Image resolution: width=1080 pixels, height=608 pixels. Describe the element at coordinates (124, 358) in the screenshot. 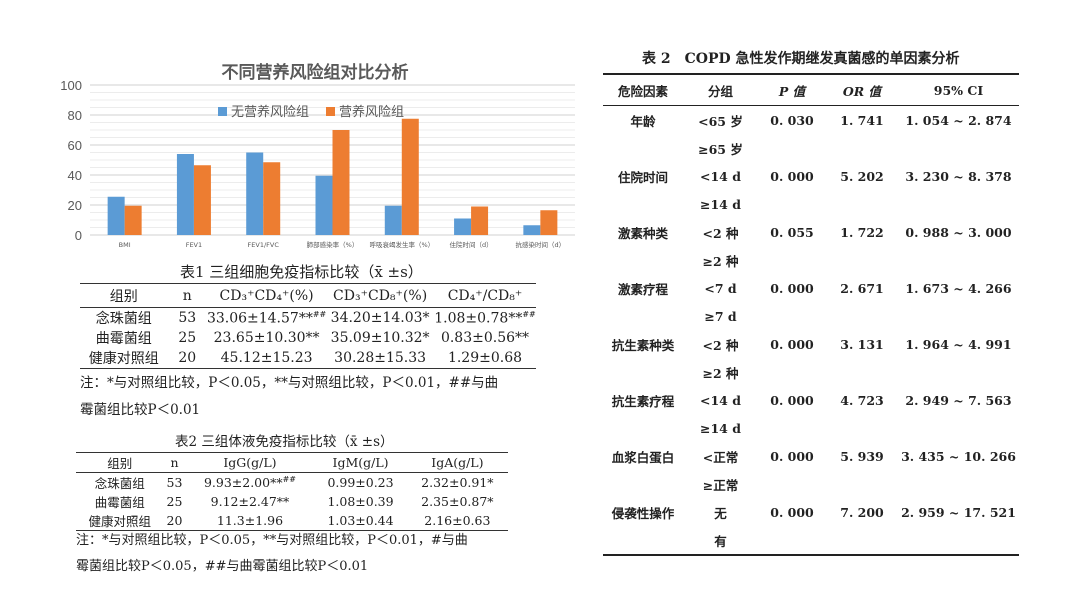

I see `table-cell: 健康对照组` at that location.